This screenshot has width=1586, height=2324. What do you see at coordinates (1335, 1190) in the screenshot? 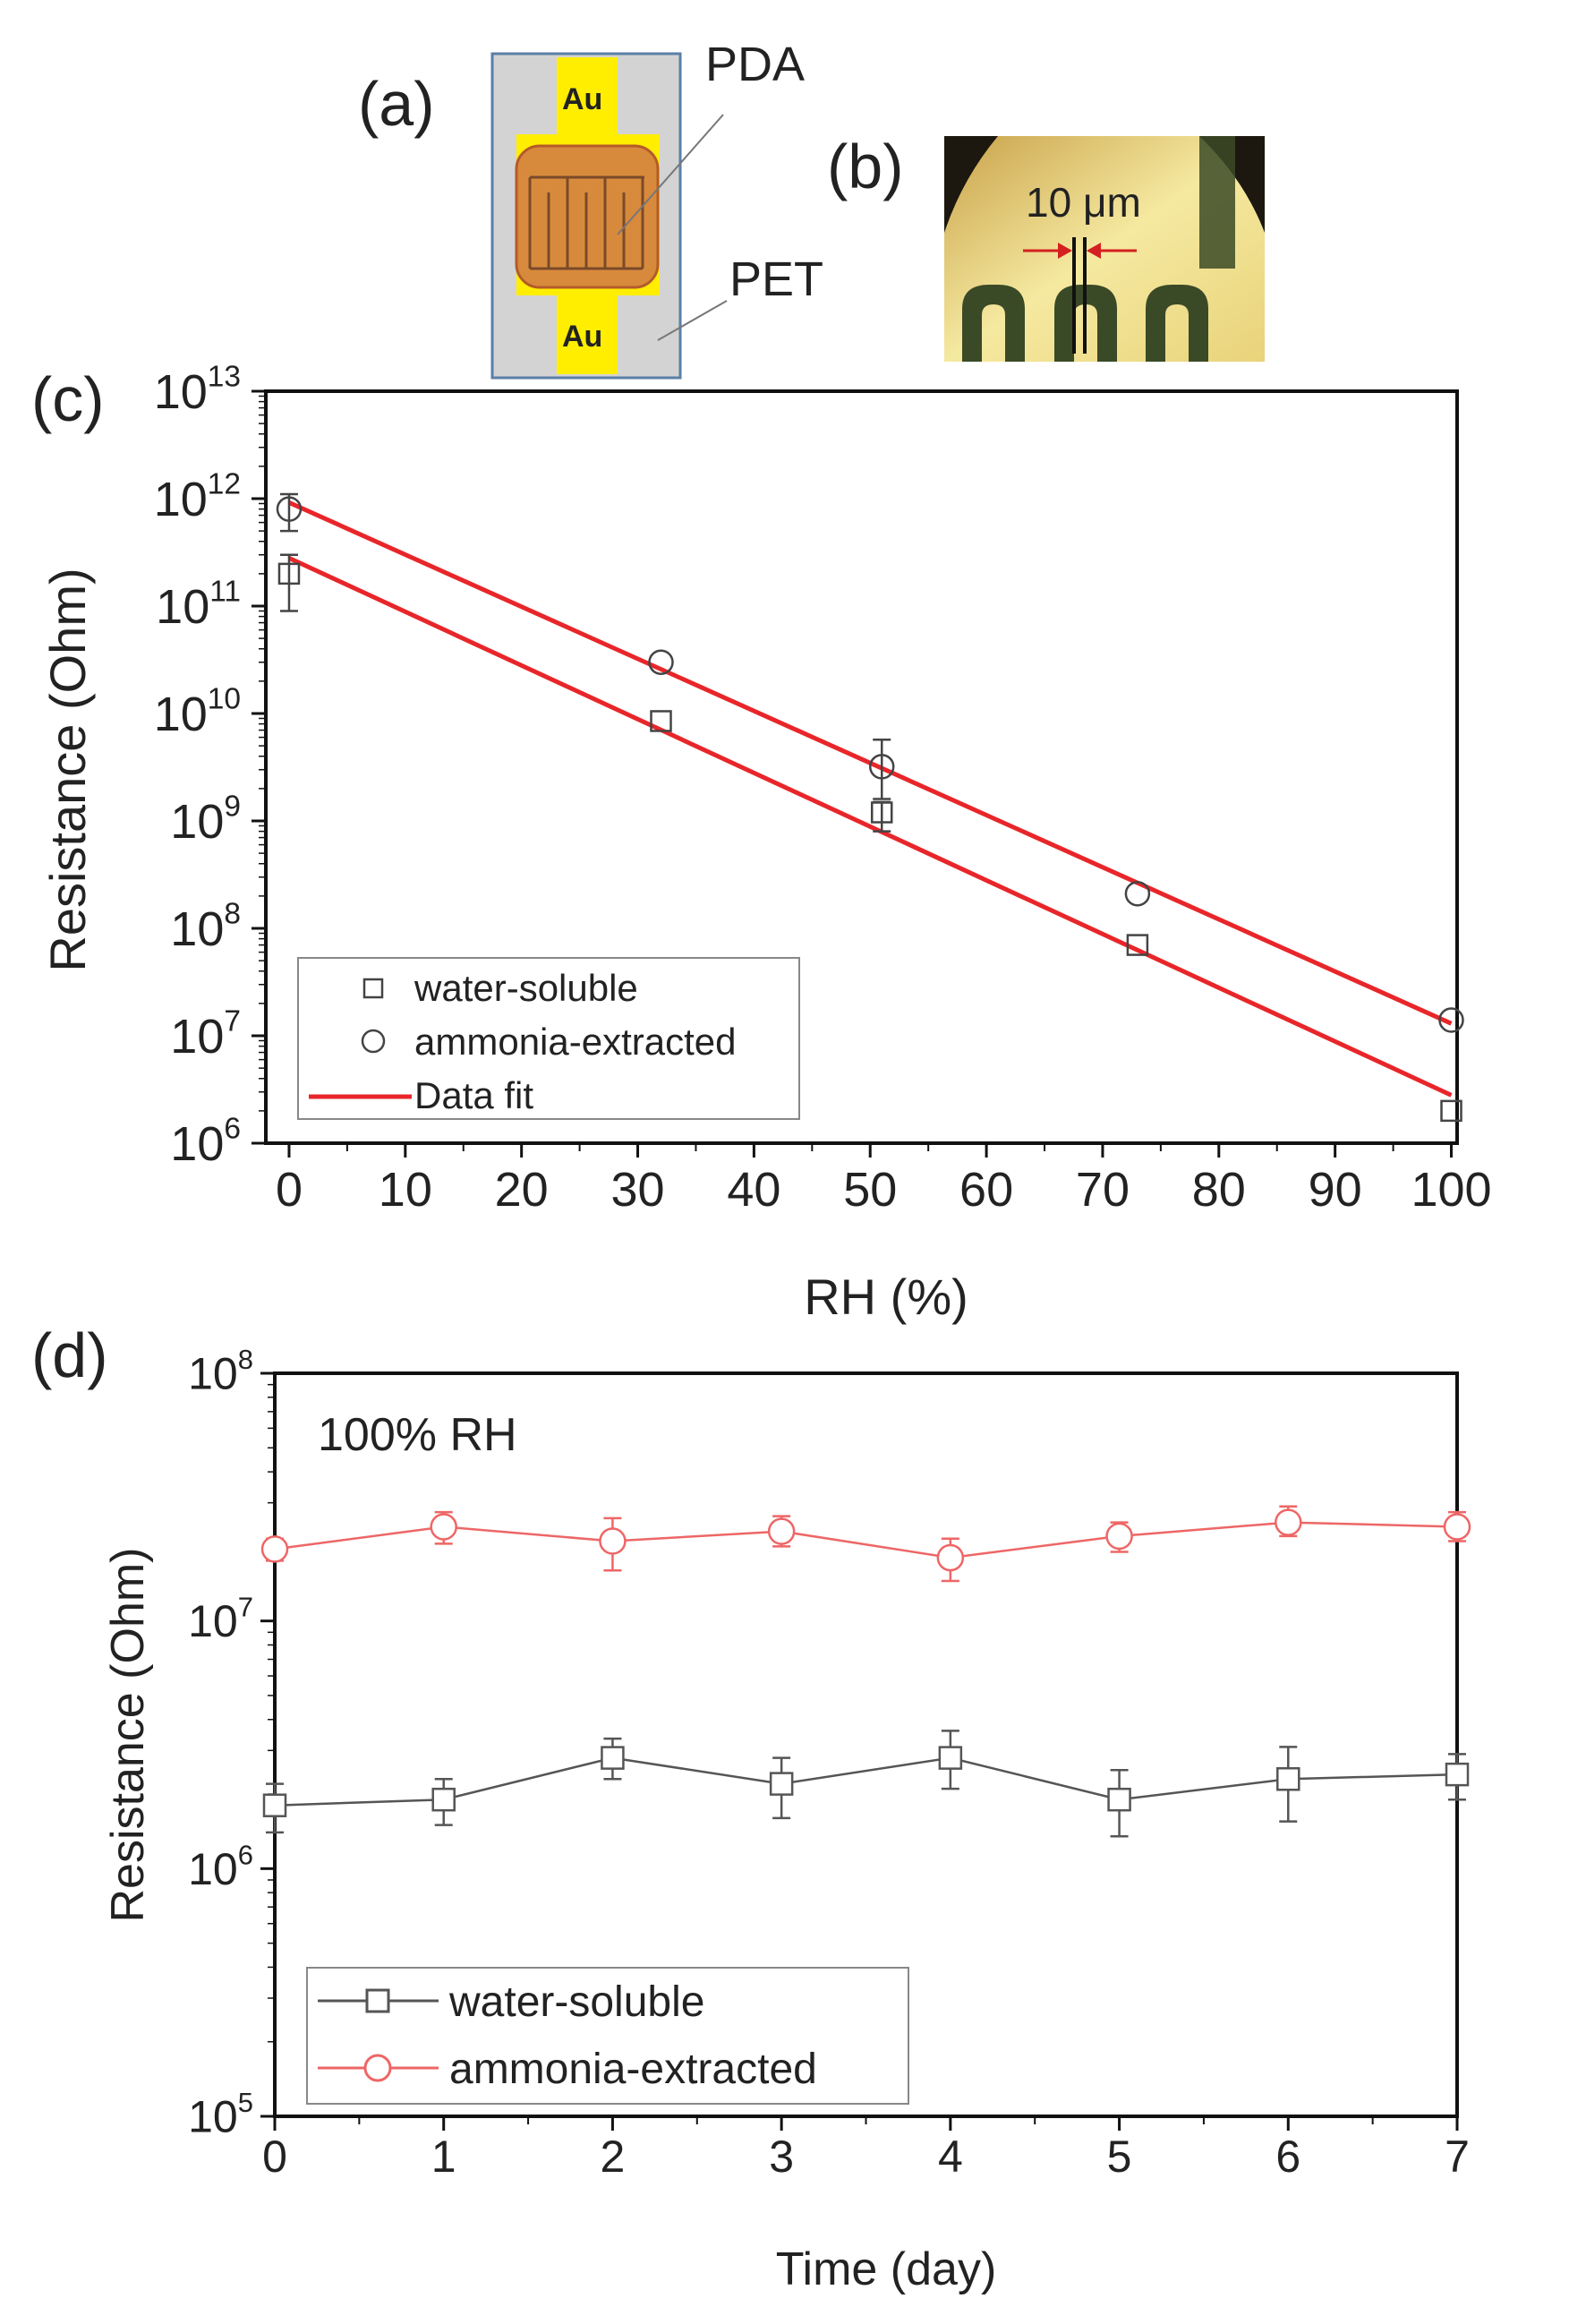
I see `x-tick-label: 90` at bounding box center [1335, 1190].